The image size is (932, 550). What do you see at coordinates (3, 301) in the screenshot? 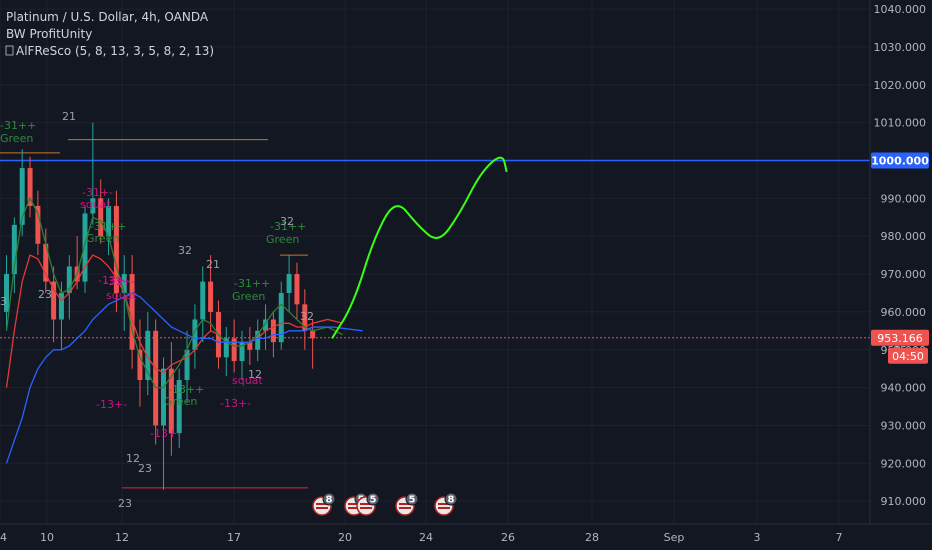
I see `indicator-annotation: 3` at bounding box center [3, 301].